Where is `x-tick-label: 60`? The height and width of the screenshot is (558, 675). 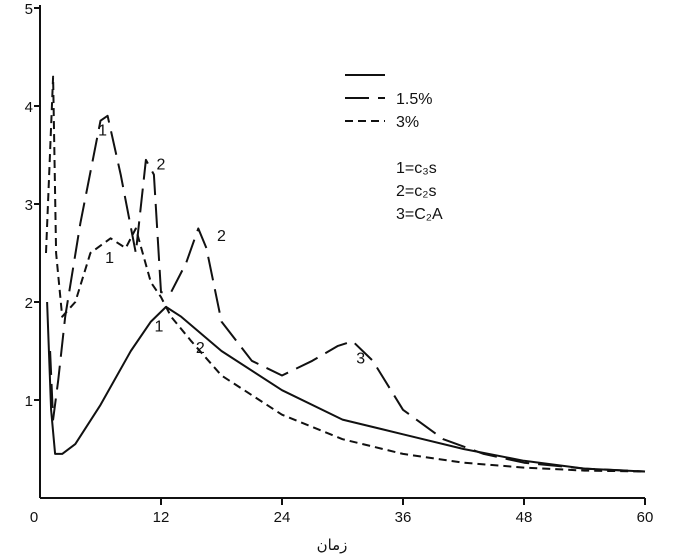 x-tick-label: 60 is located at coordinates (645, 517).